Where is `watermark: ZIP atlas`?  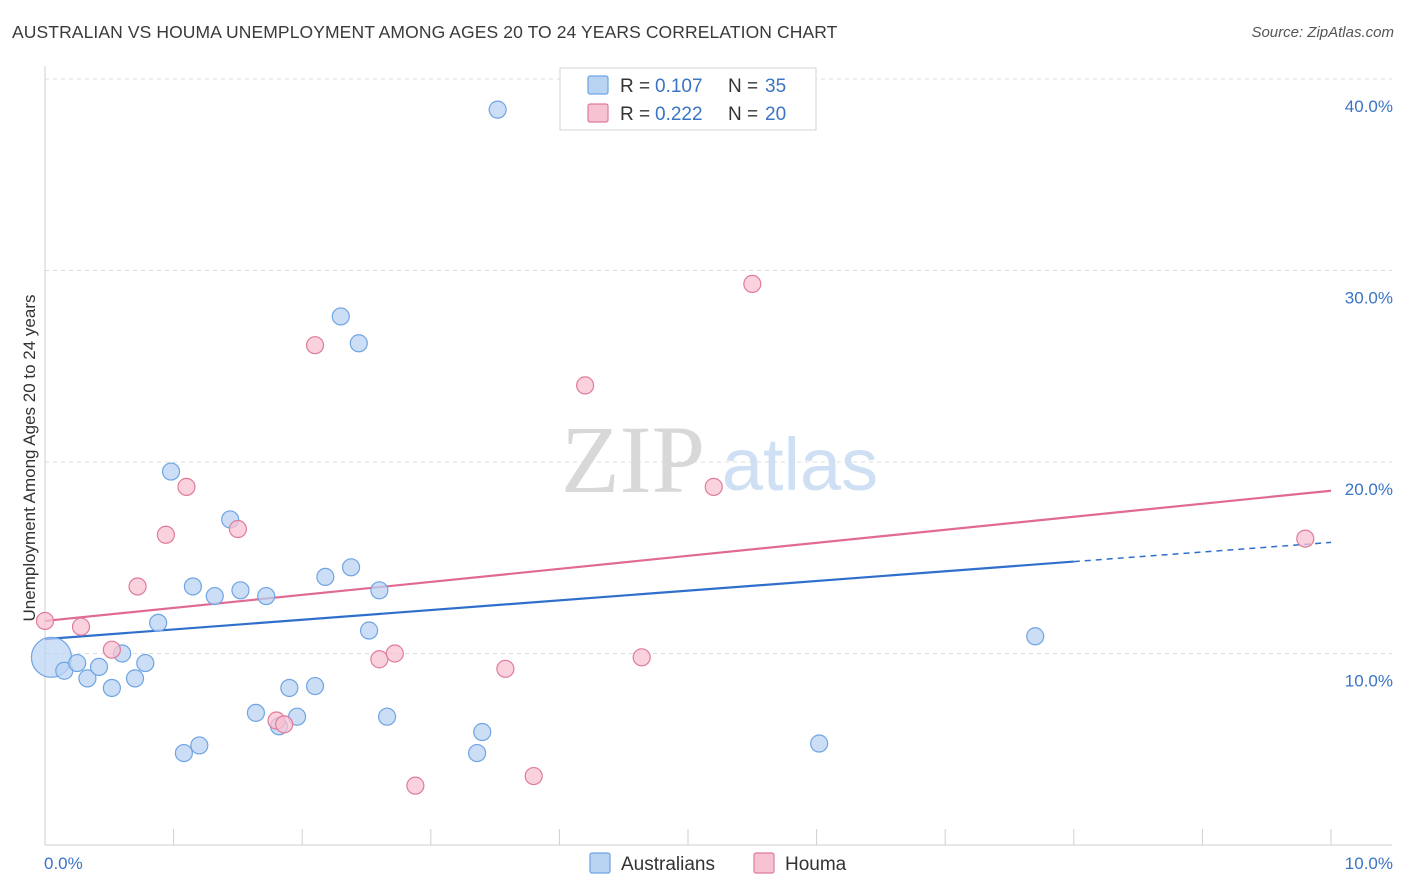 watermark: ZIP atlas is located at coordinates (719, 459).